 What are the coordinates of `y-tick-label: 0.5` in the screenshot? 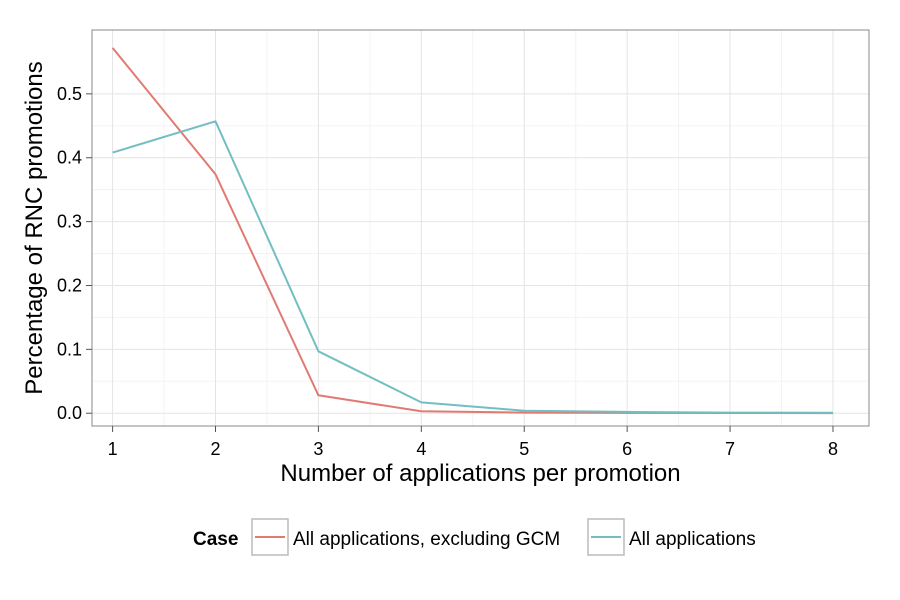 It's located at (69, 94).